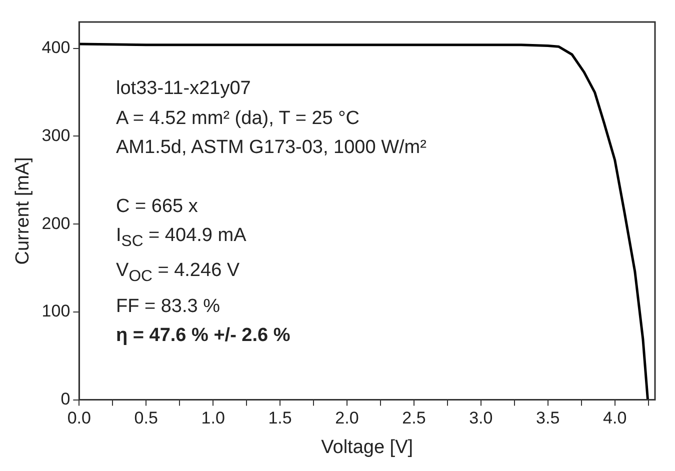 The image size is (675, 471). Describe the element at coordinates (79, 418) in the screenshot. I see `x-tick-label: 0.0` at that location.